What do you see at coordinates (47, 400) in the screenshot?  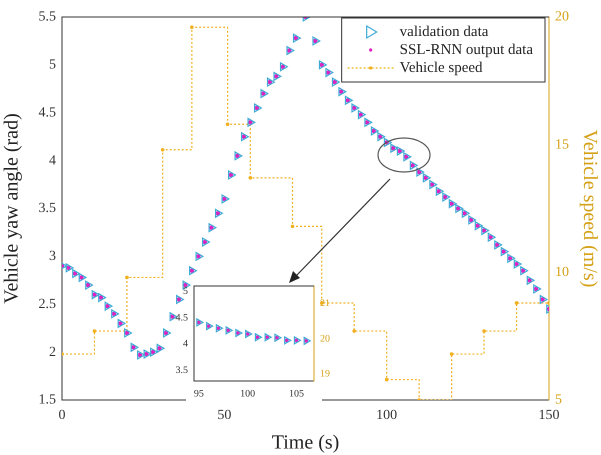 I see `y-tick-label: 1.5` at bounding box center [47, 400].